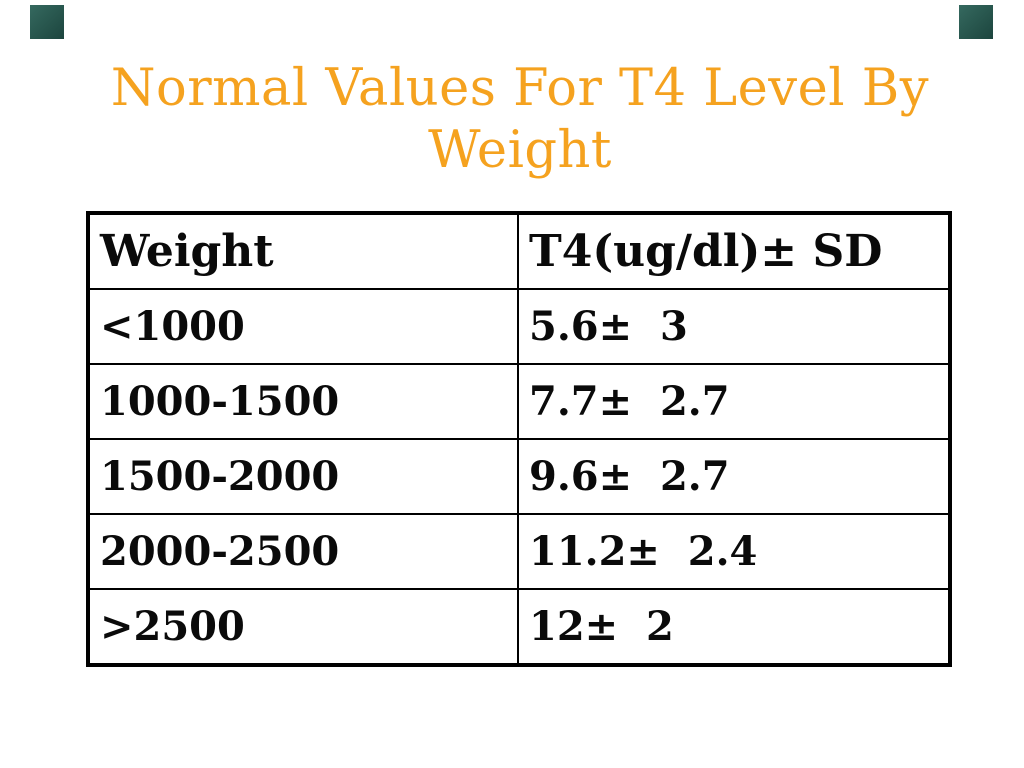  I want to click on weight-cell: >2500, so click(303, 627).